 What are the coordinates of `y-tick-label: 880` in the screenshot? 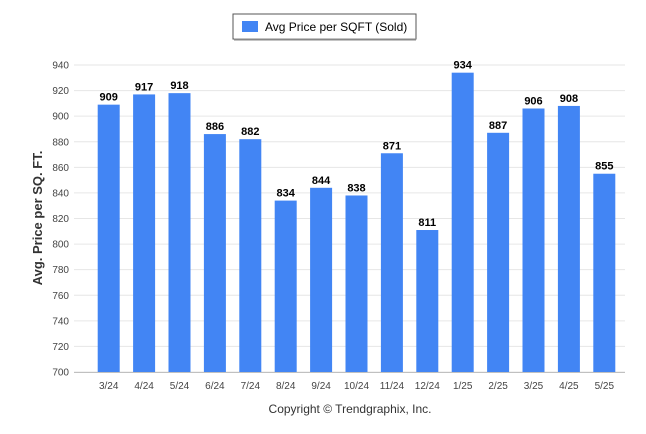 It's located at (60, 142).